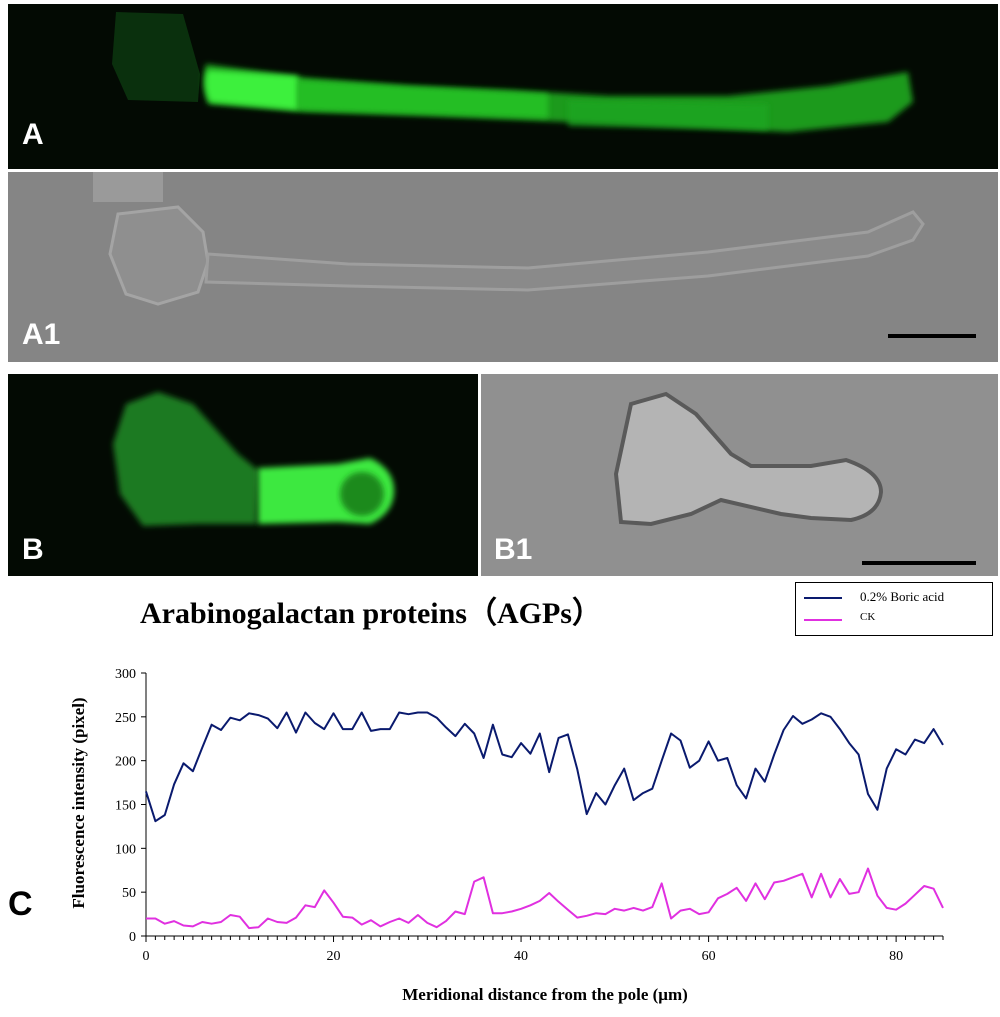  I want to click on micrograph-b, so click(243, 475).